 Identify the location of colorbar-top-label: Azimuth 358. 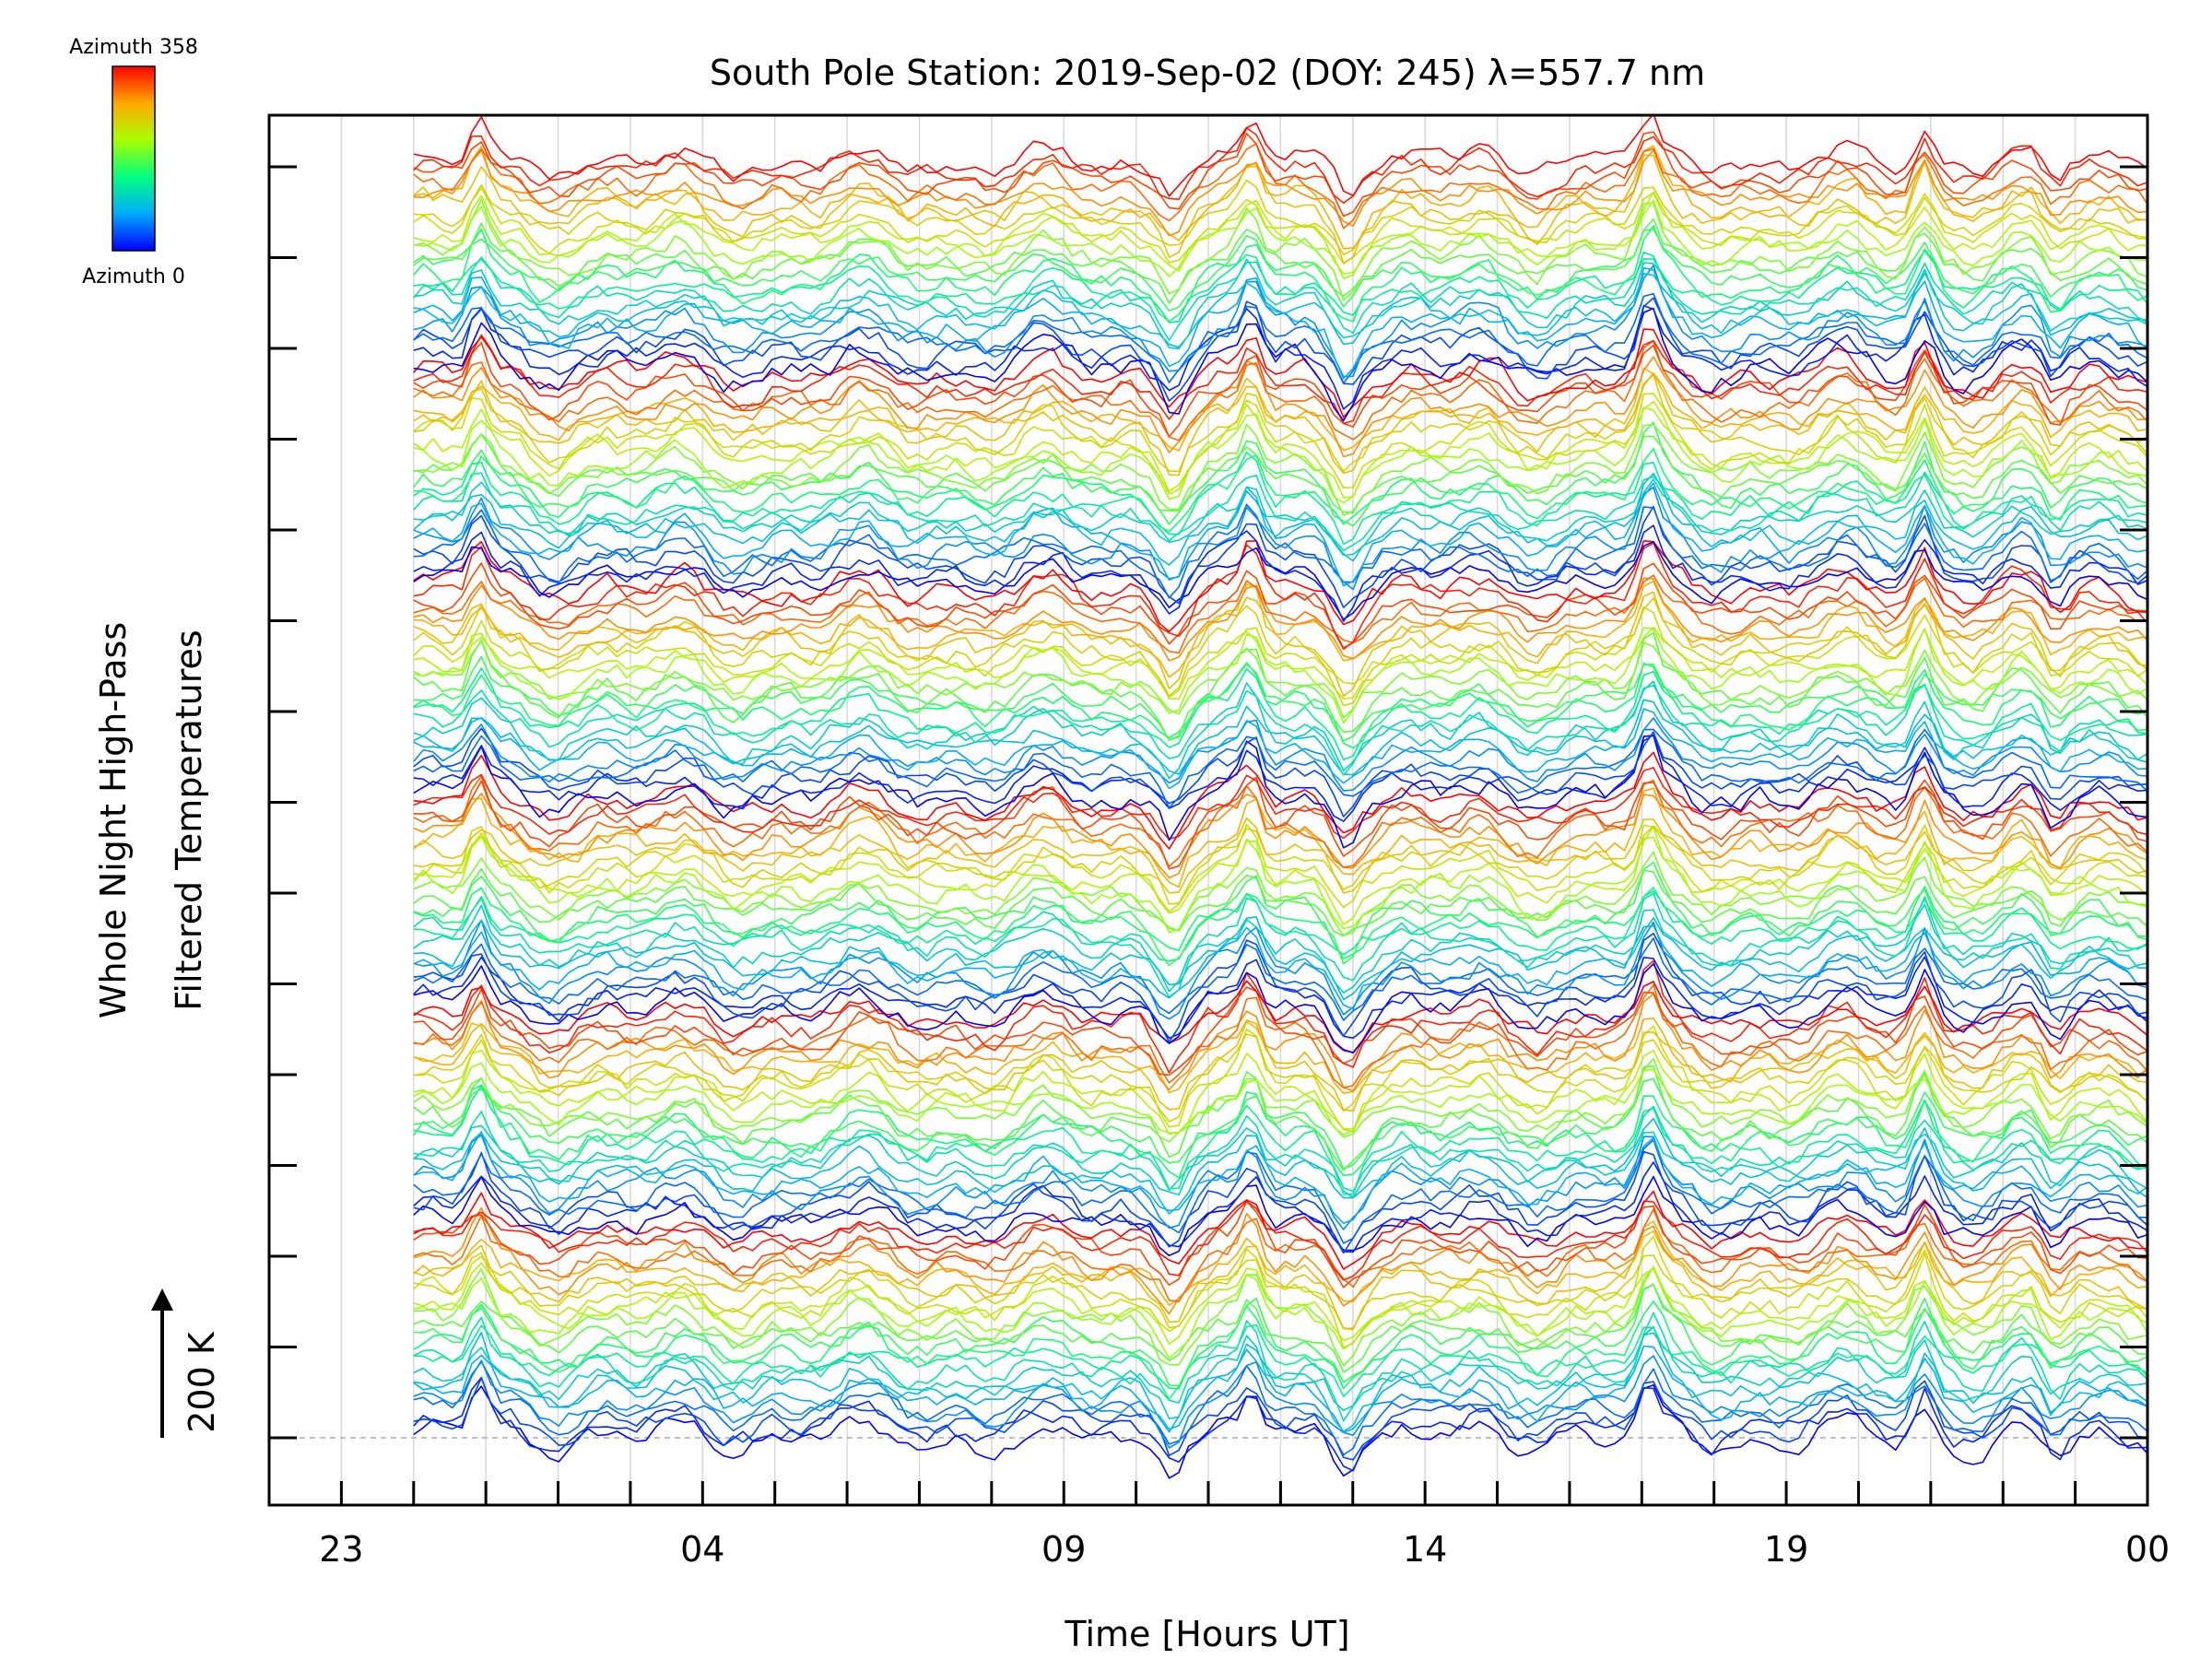
(133, 47).